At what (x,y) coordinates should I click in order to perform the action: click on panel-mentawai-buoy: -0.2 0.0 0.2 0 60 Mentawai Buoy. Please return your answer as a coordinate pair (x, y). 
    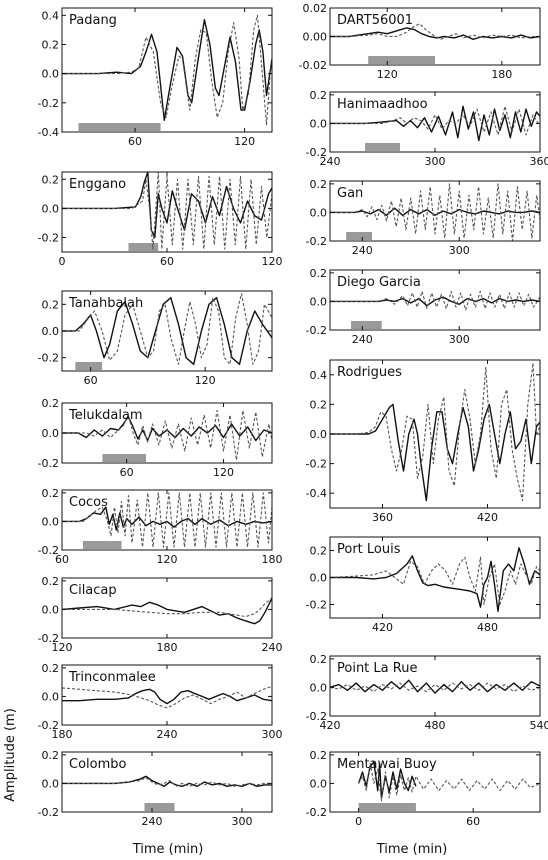
    Looking at the image, I should click on (423, 788).